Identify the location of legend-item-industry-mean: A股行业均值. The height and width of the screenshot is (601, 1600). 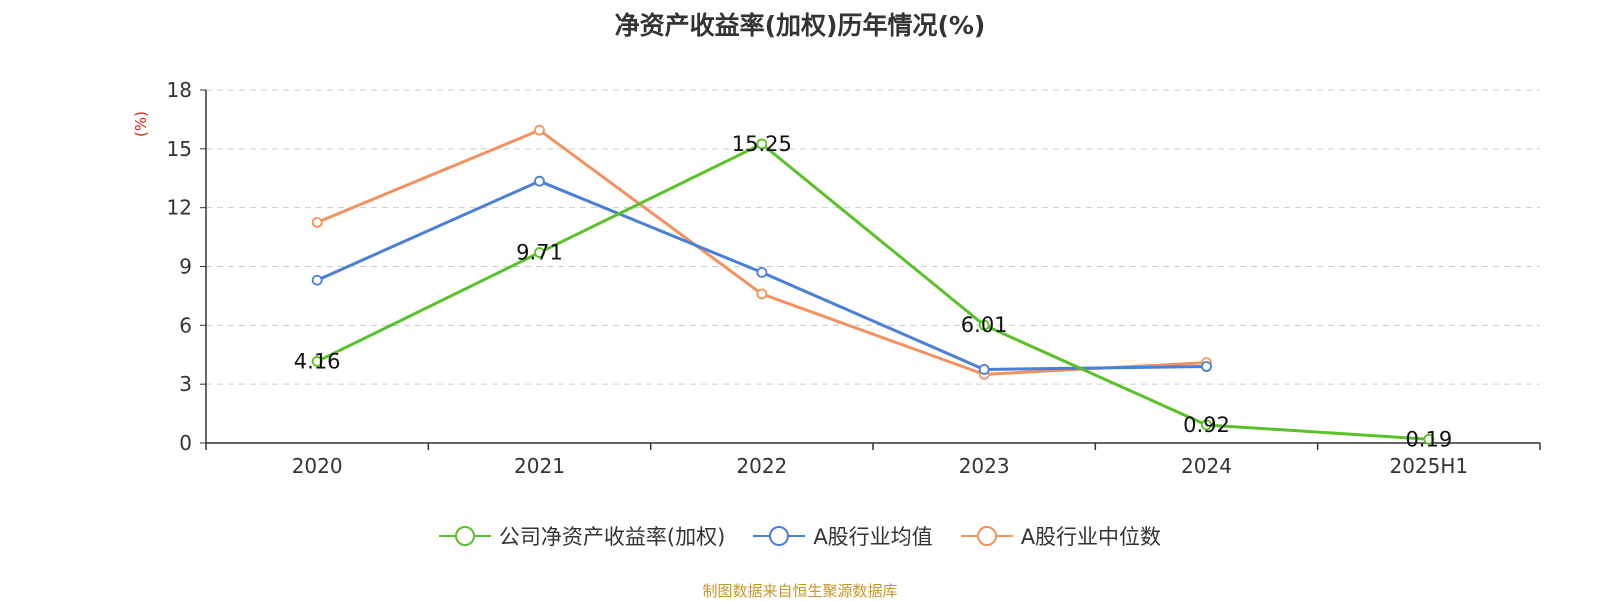
(843, 536).